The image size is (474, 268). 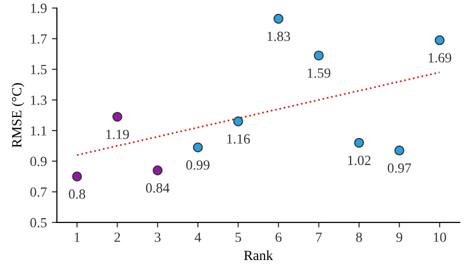 What do you see at coordinates (77, 194) in the screenshot?
I see `data-label: 0.8` at bounding box center [77, 194].